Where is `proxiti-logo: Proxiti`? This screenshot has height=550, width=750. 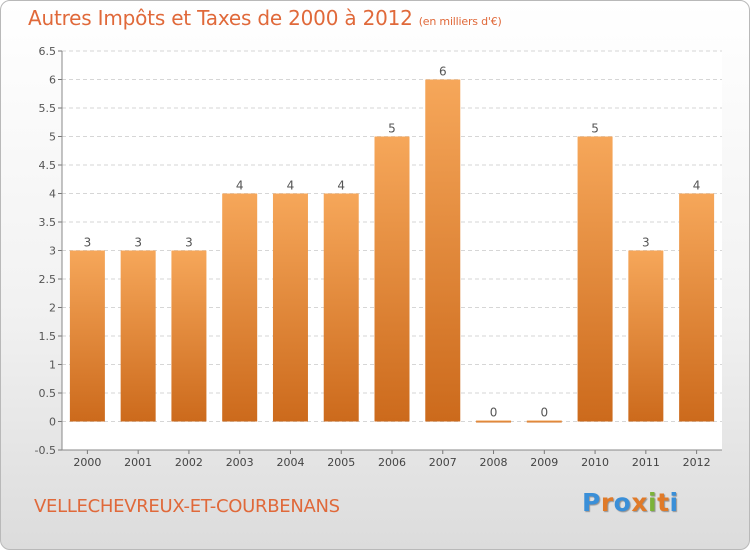
proxiti-logo: Proxiti is located at coordinates (630, 502).